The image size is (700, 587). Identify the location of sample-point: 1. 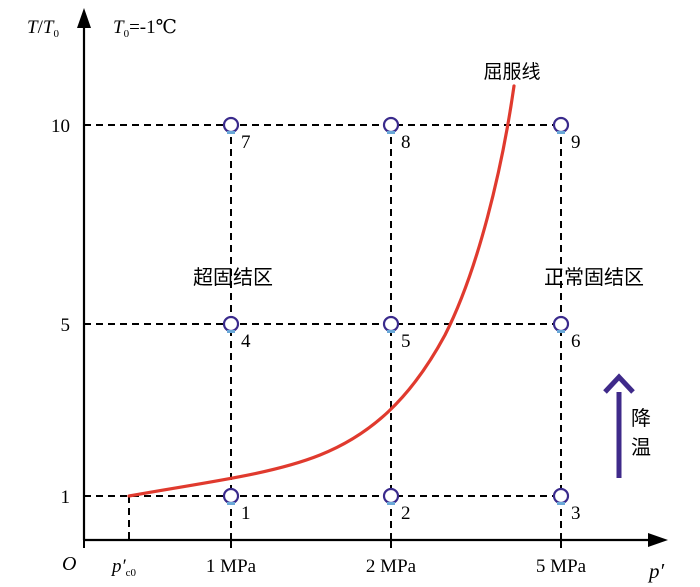
(236, 505).